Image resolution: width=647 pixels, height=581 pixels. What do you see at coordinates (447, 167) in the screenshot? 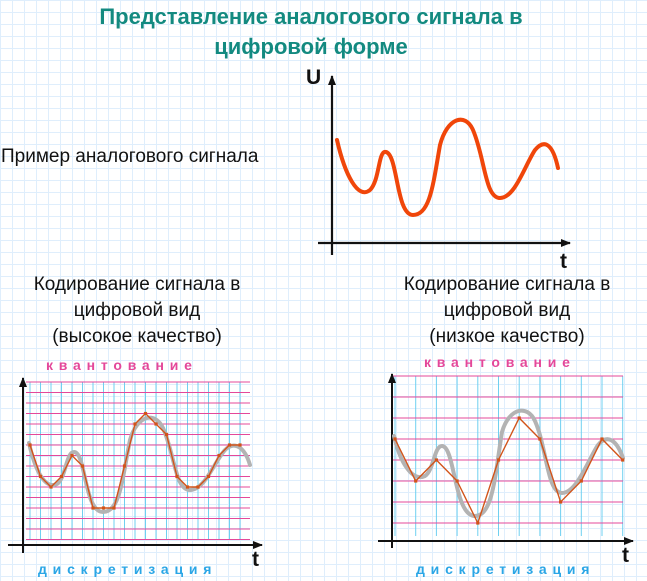
I see `analog-signal-curve` at bounding box center [447, 167].